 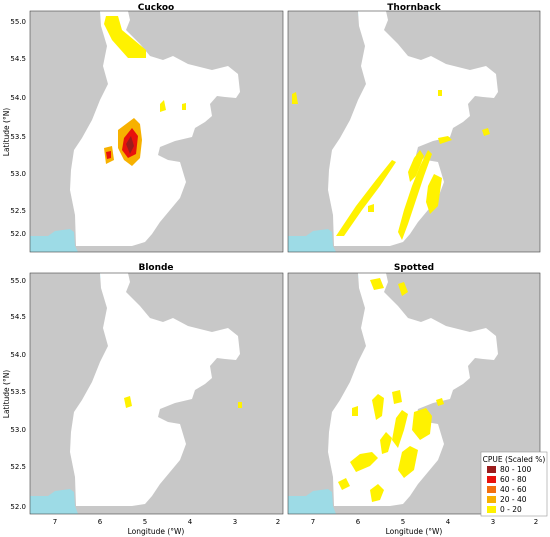 I want to click on legend-label: 20 - 40, so click(x=513, y=499).